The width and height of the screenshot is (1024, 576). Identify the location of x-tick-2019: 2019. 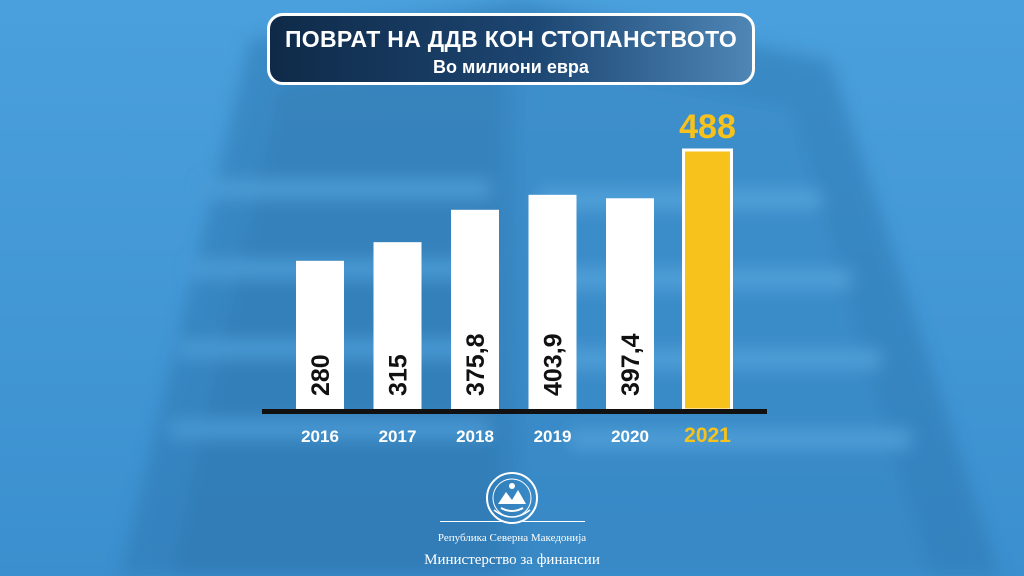
(553, 436).